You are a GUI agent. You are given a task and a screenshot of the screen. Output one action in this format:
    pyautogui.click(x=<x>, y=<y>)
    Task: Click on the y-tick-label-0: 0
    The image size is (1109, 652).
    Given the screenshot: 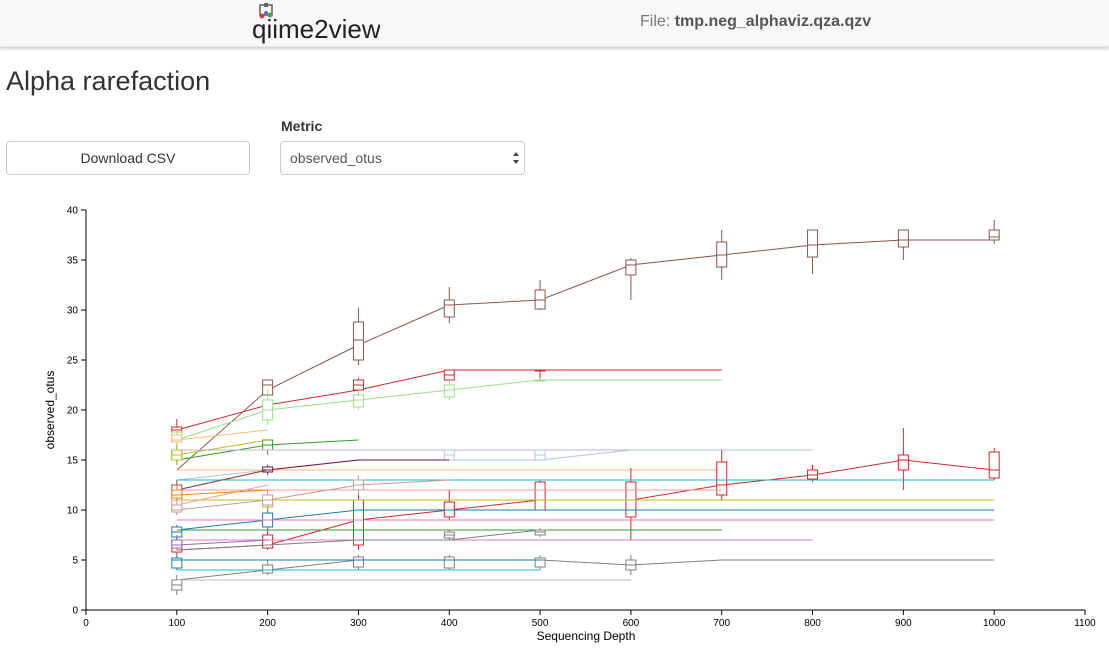 What is the action you would take?
    pyautogui.click(x=75, y=611)
    